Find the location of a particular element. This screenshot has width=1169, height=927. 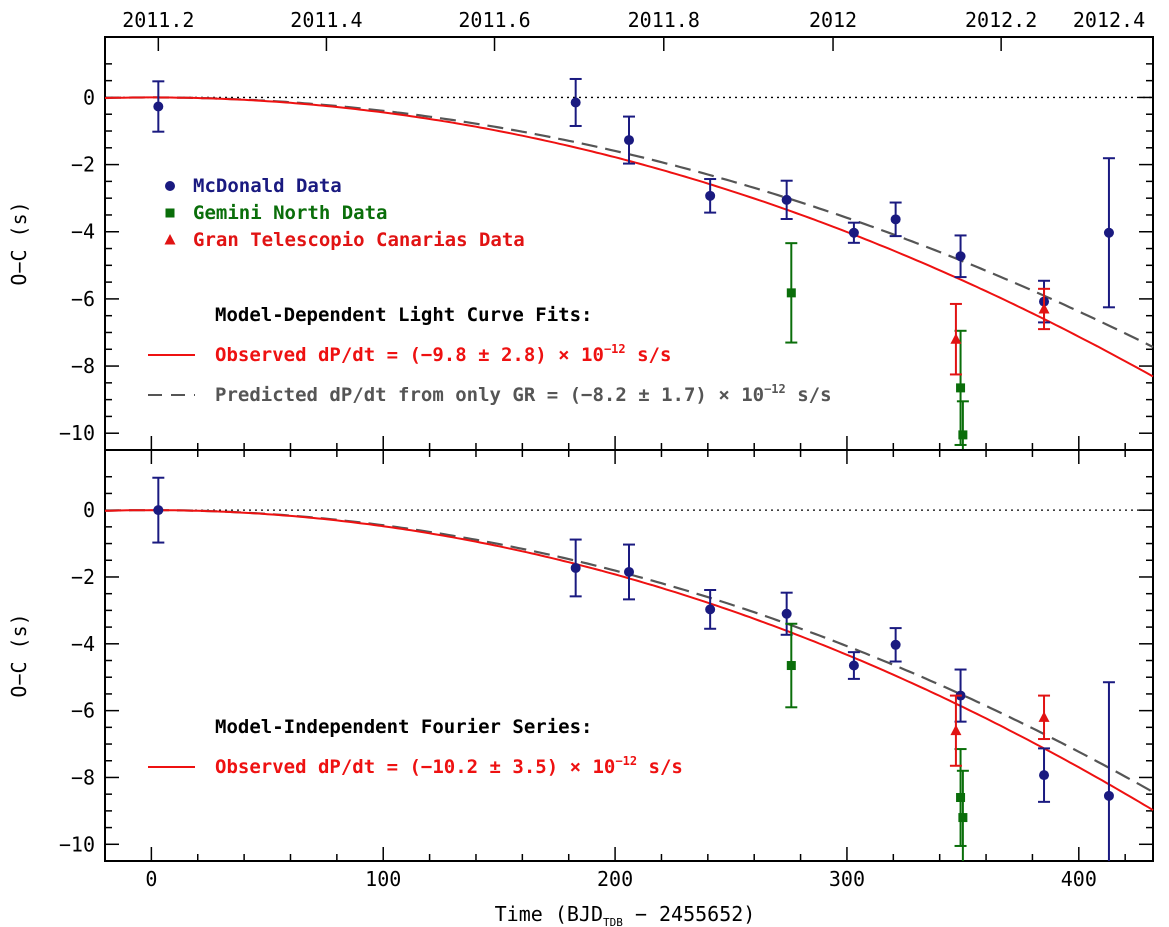

x-axis-label-tail: − 2455652) is located at coordinates (689, 914).